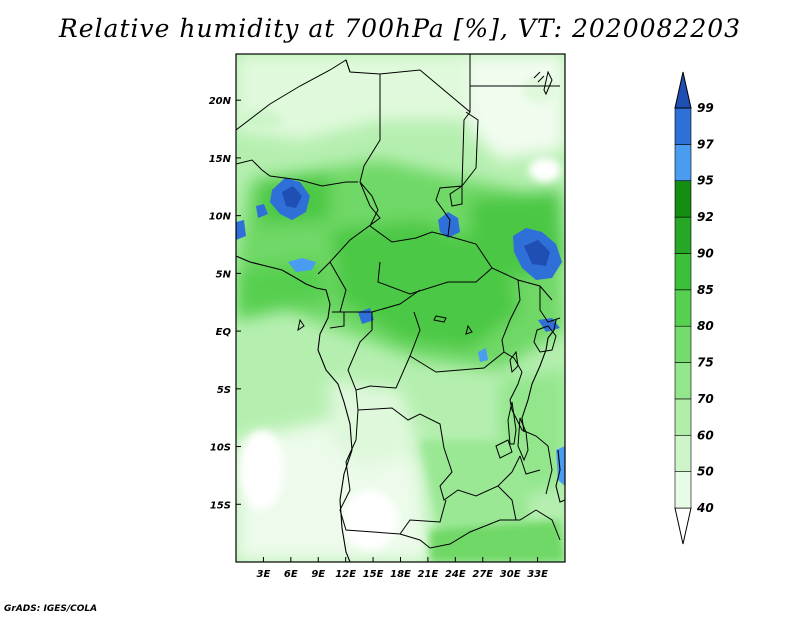 This screenshot has width=800, height=618. Describe the element at coordinates (220, 448) in the screenshot. I see `lat-tick-label: 10S` at that location.